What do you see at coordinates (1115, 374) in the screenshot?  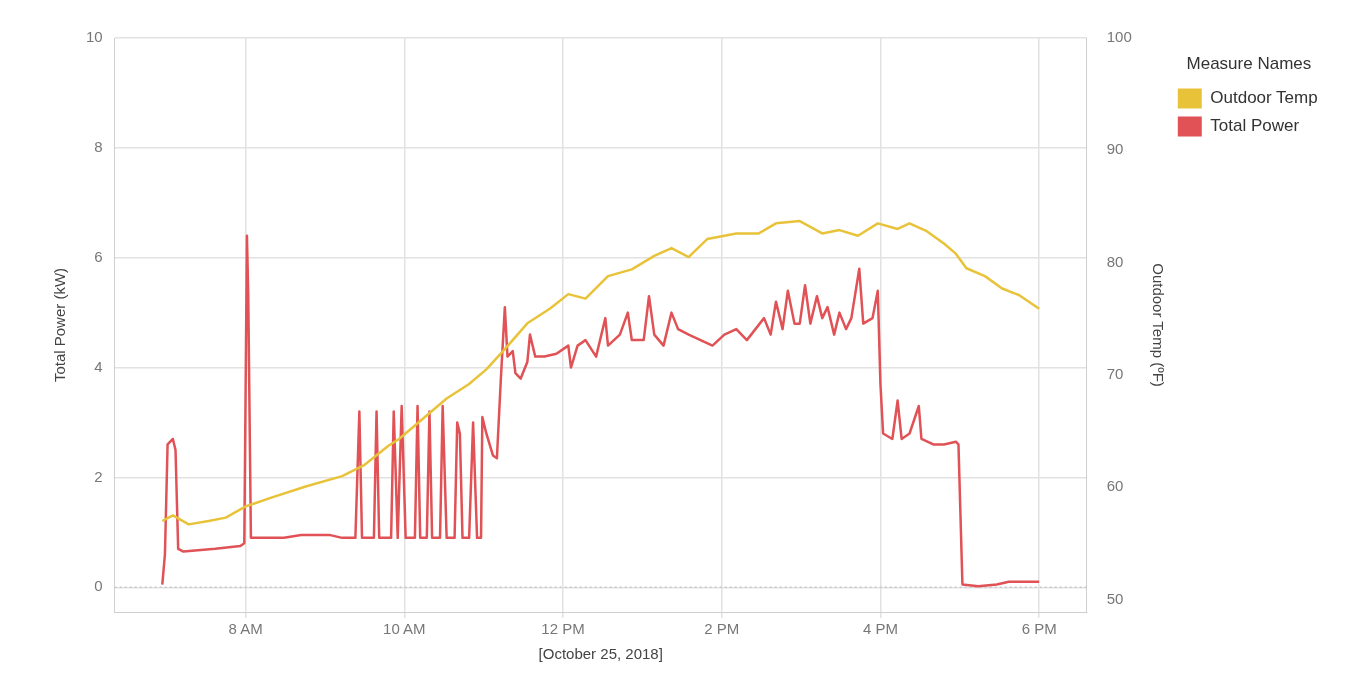 I see `y2-tick-label: 70` at bounding box center [1115, 374].